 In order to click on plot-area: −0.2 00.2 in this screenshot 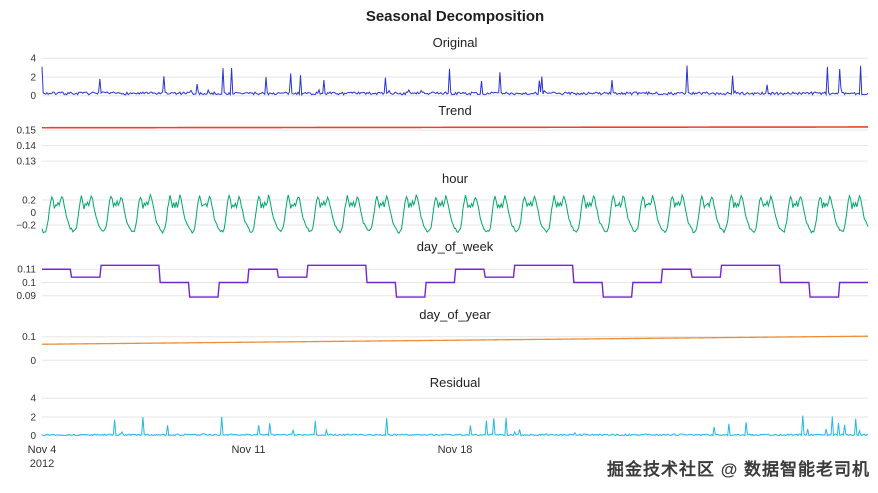, I will do `click(442, 213)`.